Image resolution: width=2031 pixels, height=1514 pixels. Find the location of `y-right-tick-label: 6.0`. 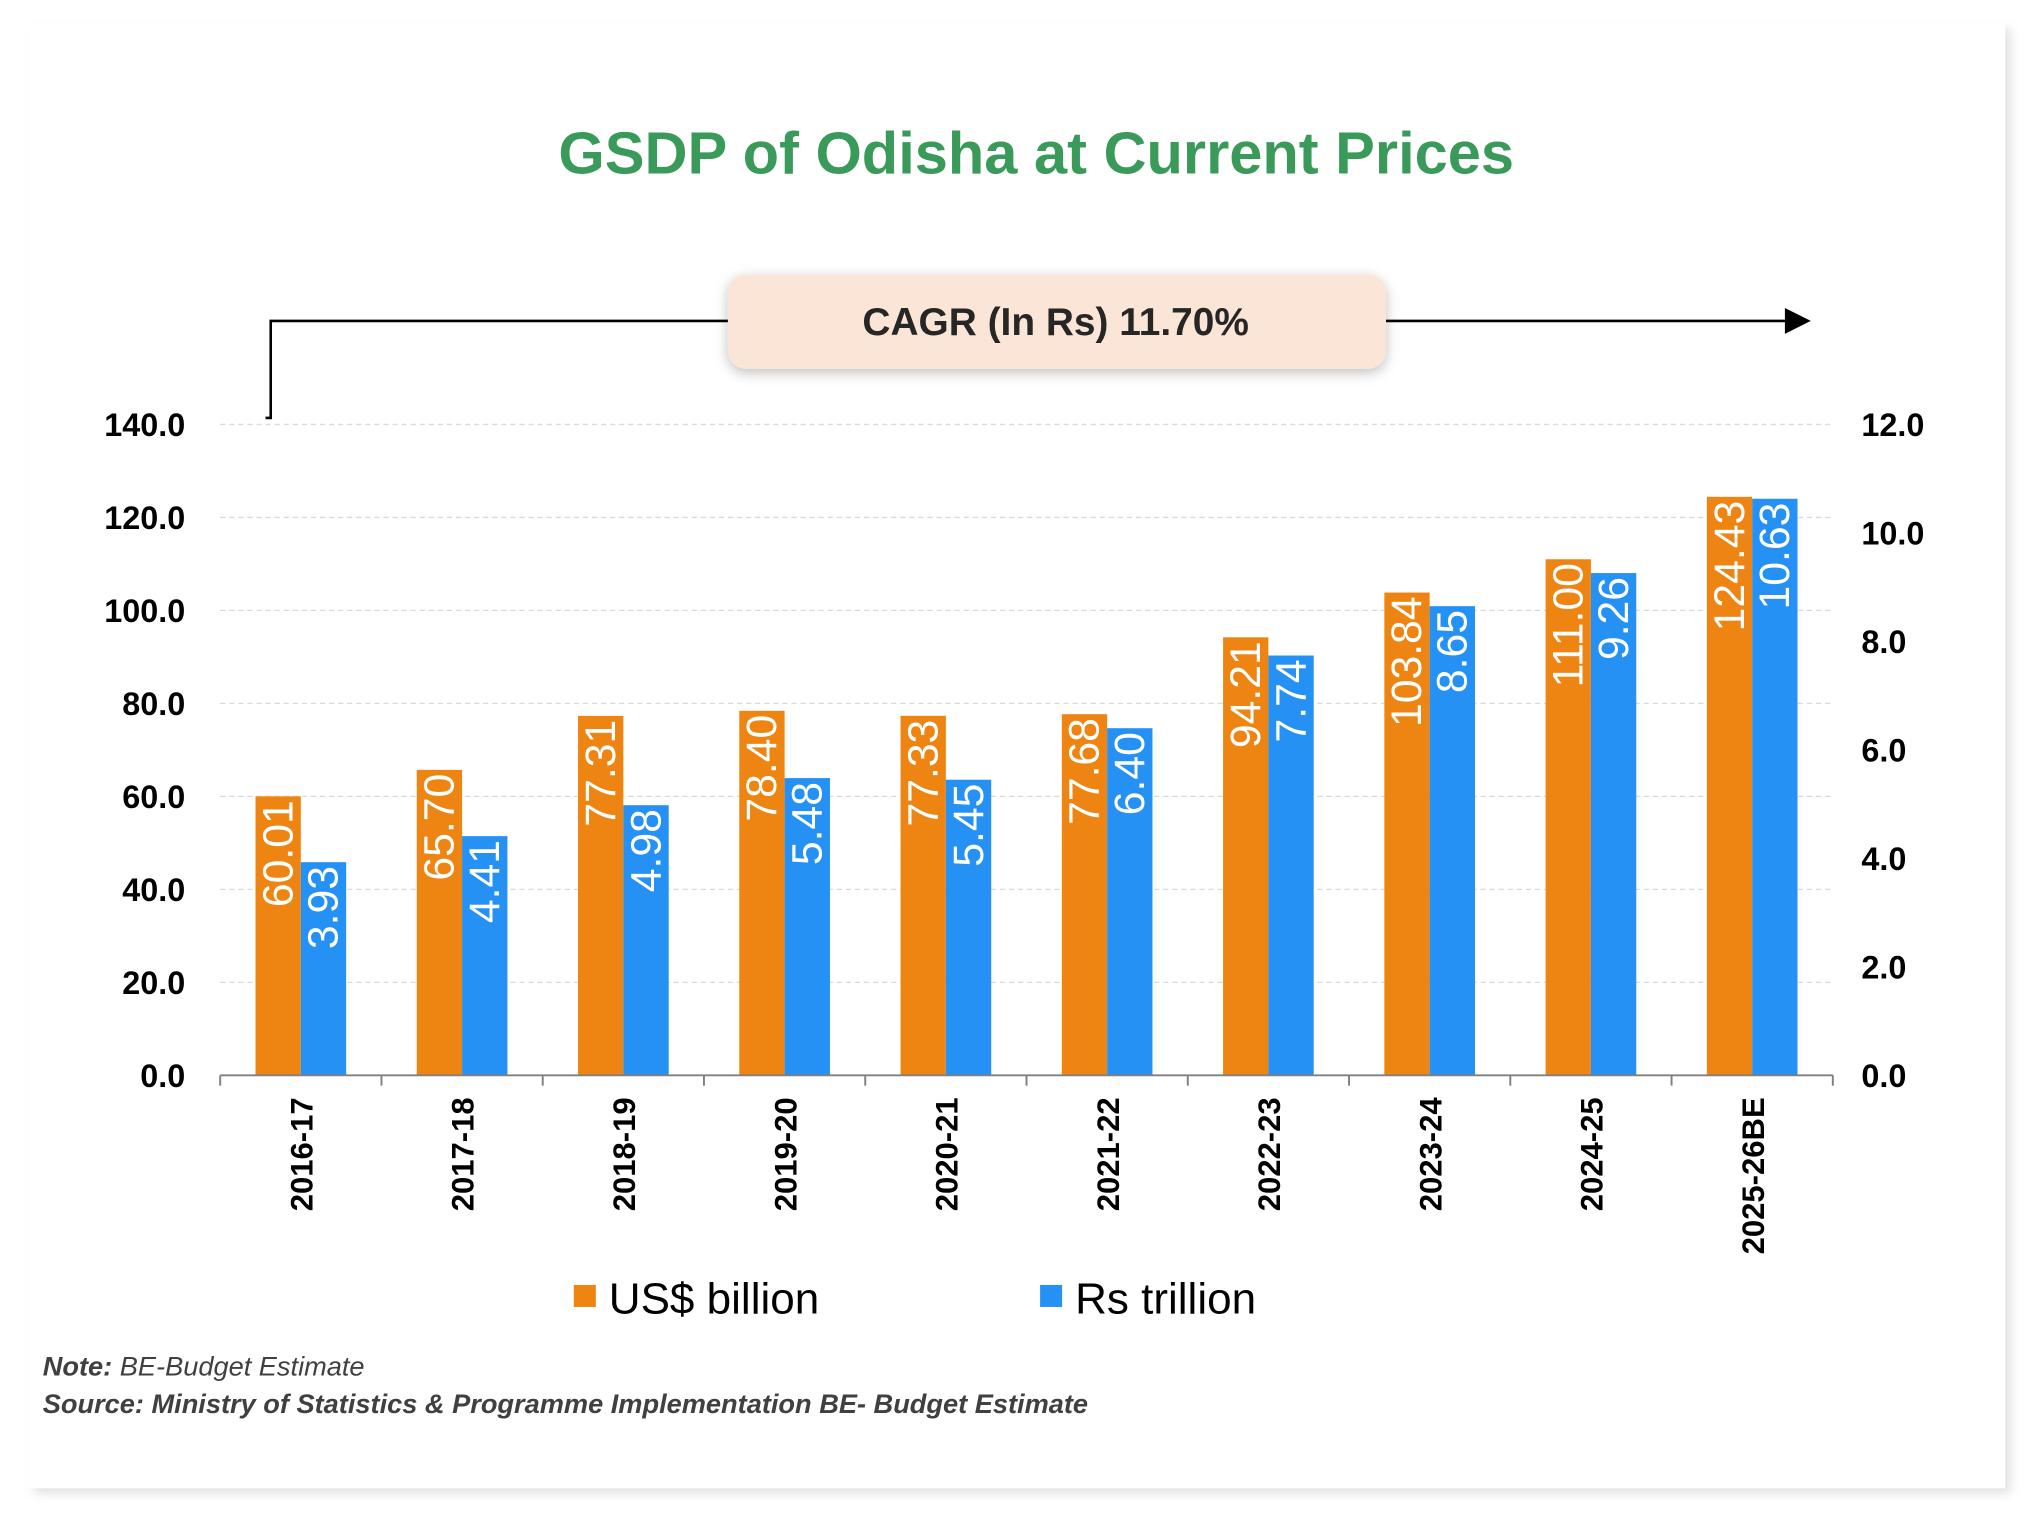

y-right-tick-label: 6.0 is located at coordinates (1883, 751).